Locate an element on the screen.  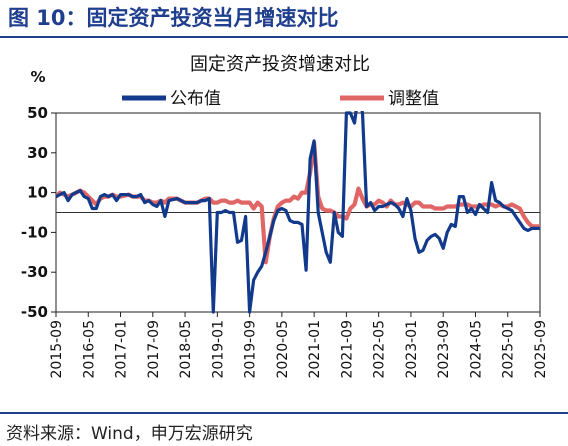
title-rule is located at coordinates (284, 37).